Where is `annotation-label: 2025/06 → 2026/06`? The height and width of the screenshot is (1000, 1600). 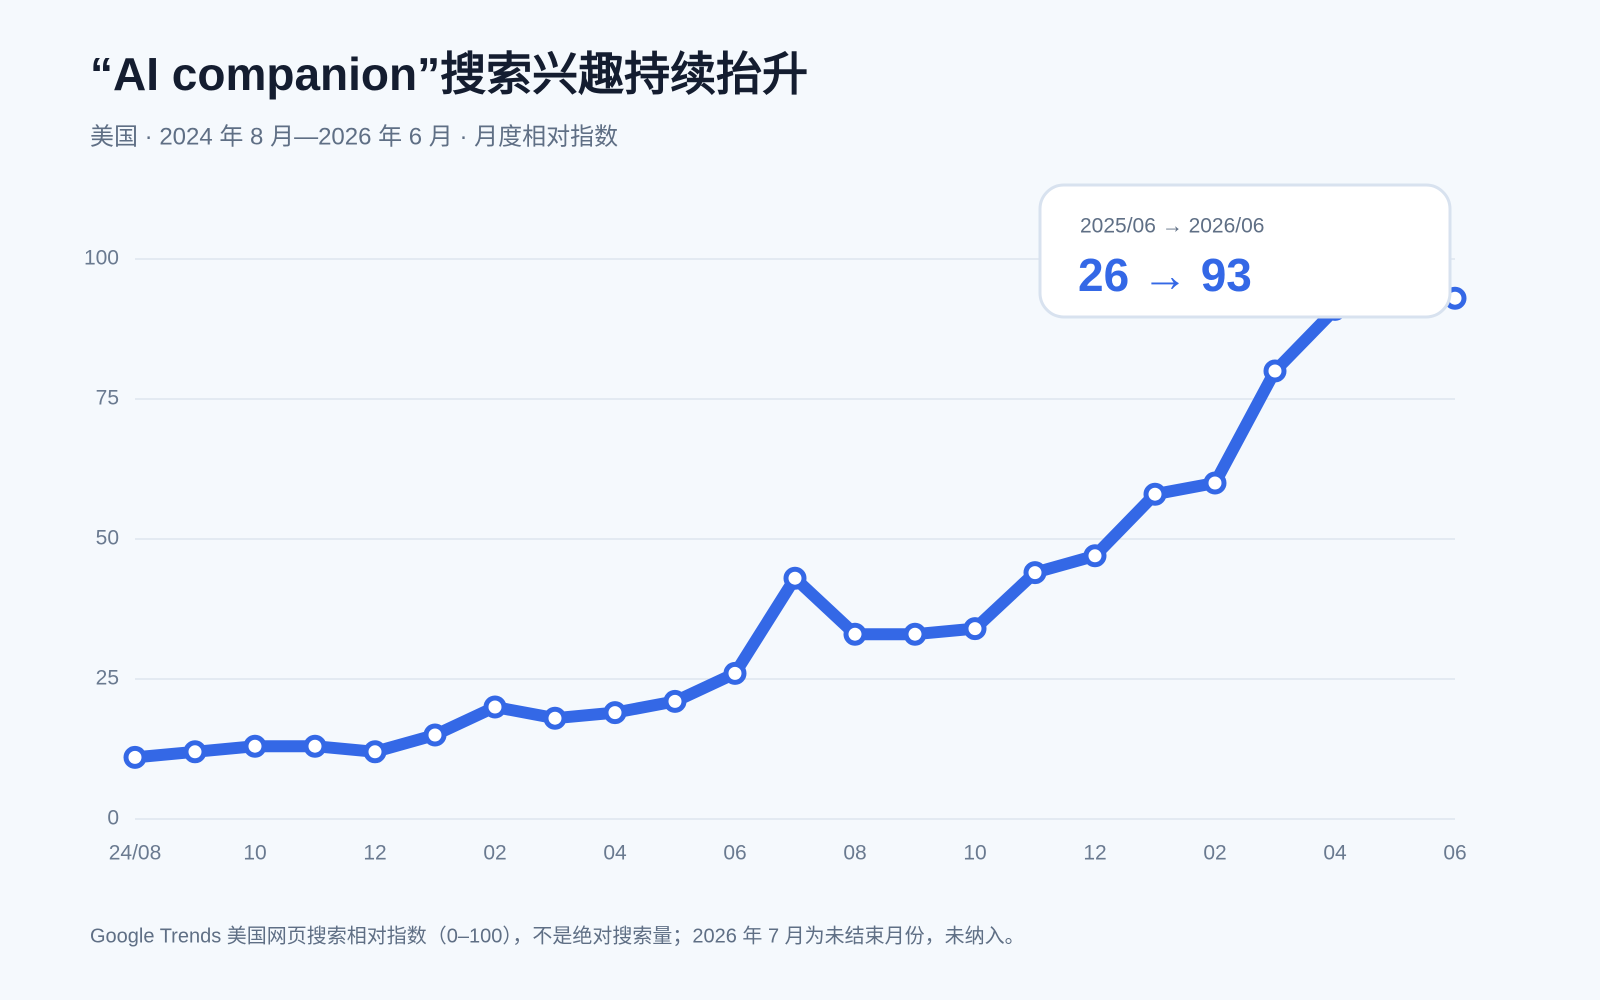
annotation-label: 2025/06 → 2026/06 is located at coordinates (1172, 226).